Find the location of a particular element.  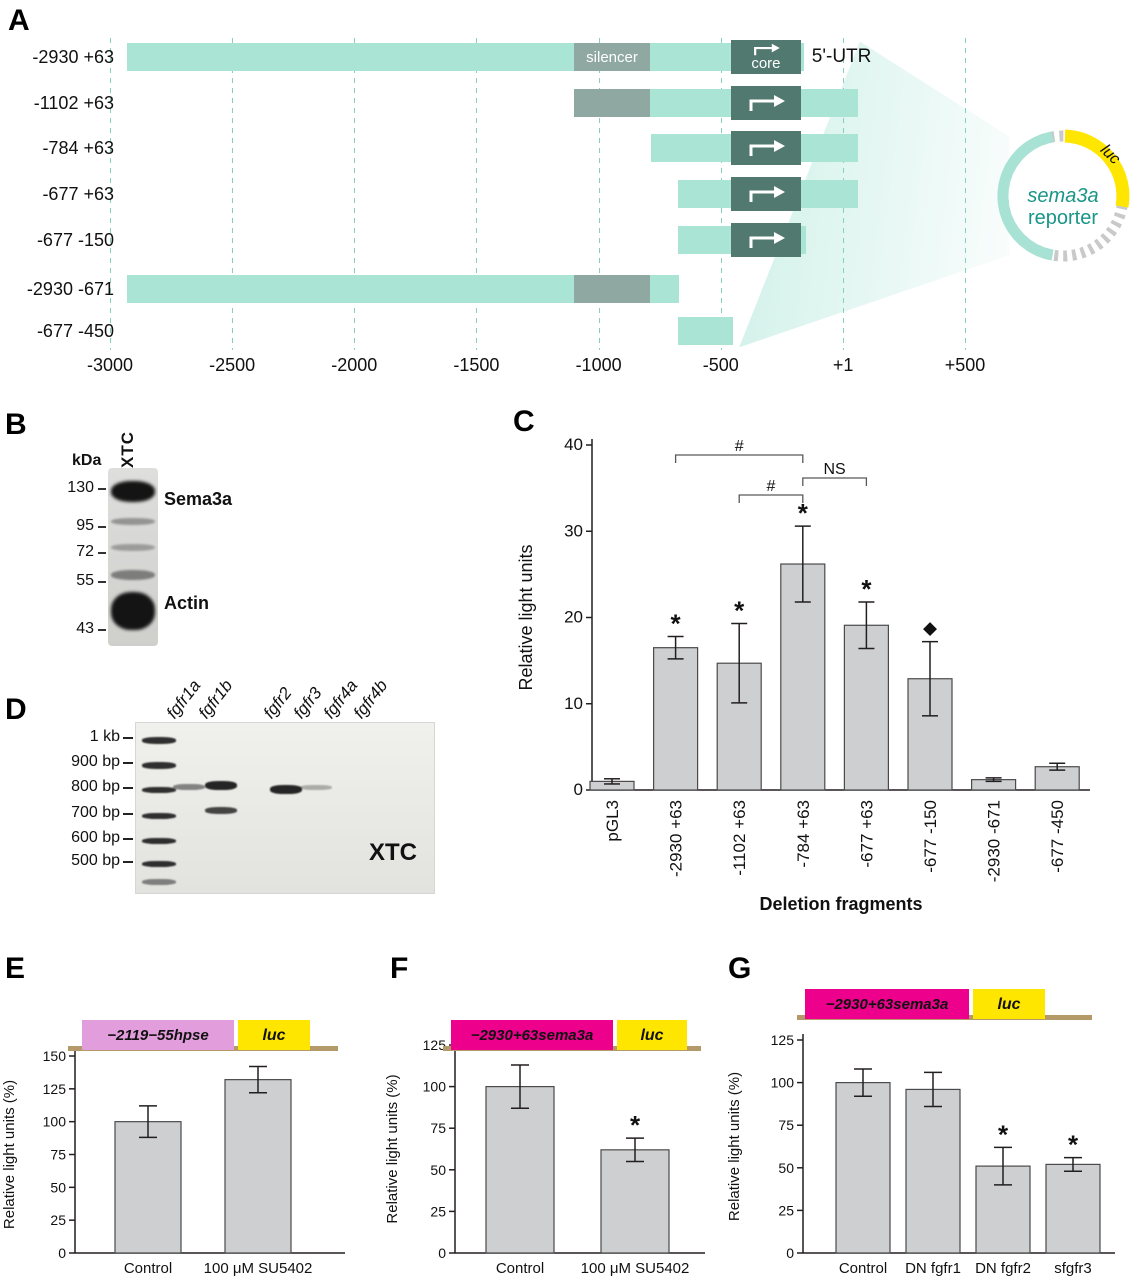

core-promoter-box: core is located at coordinates (766, 57).